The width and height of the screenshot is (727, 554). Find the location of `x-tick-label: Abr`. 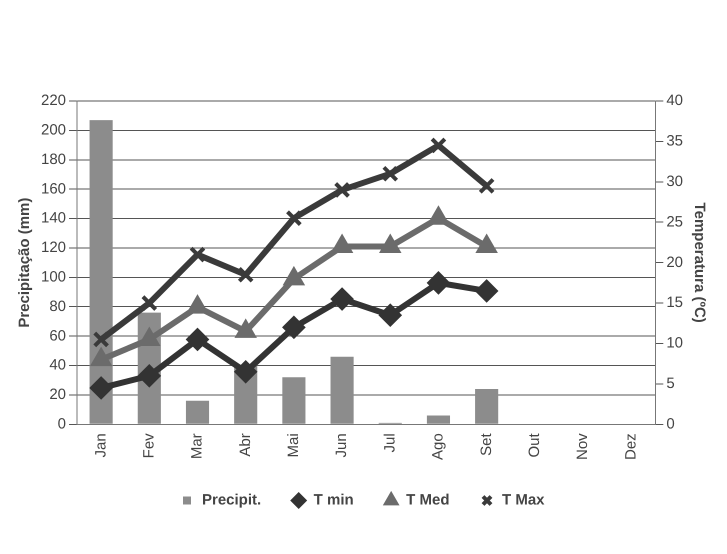

x-tick-label: Abr is located at coordinates (245, 445).